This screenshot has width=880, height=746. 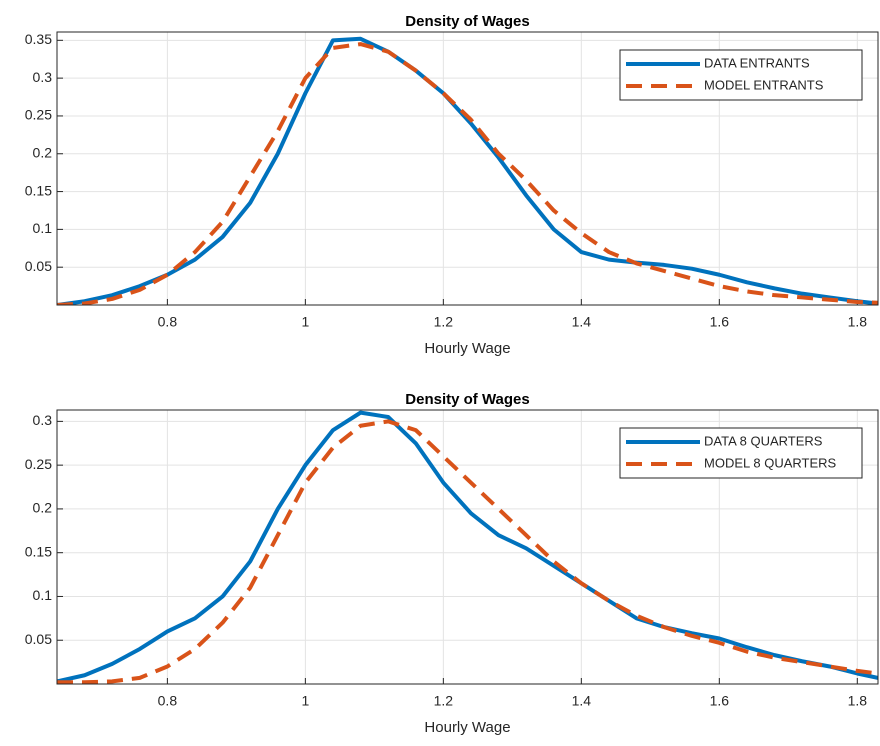 I want to click on legend-label: DATA ENTRANTS, so click(x=757, y=62).